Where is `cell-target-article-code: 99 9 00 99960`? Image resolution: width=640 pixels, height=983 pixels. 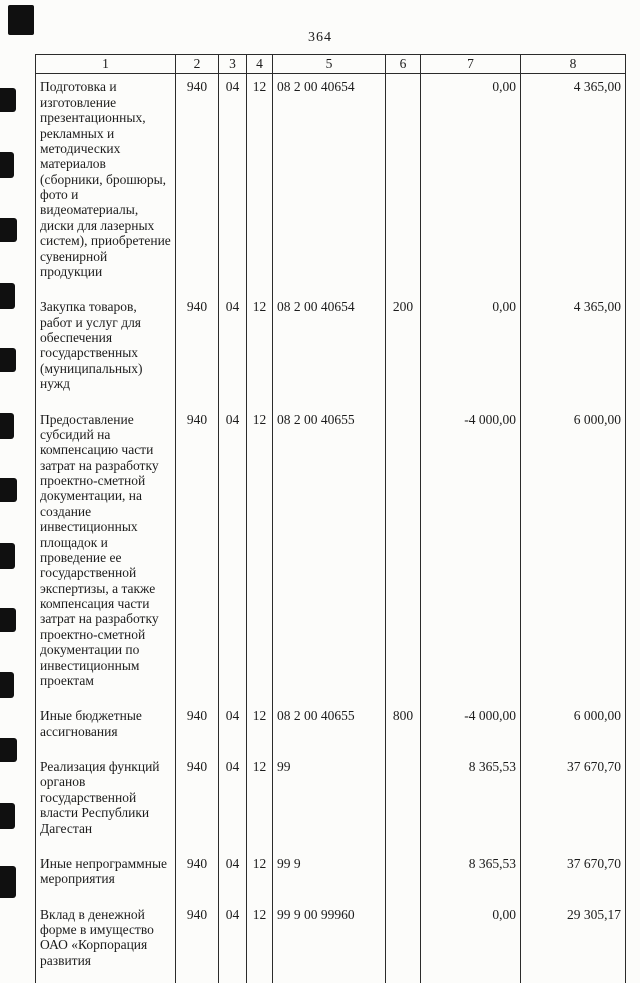
cell-target-article-code: 99 9 00 99960 is located at coordinates (329, 942).